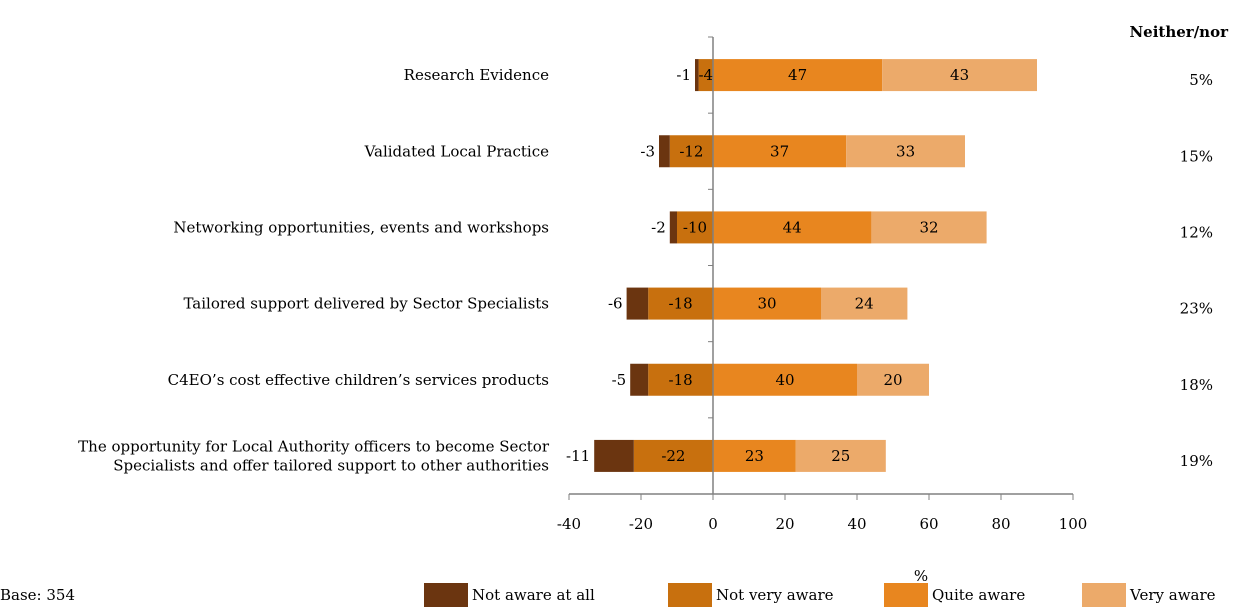  Describe the element at coordinates (1196, 309) in the screenshot. I see `neither-value: 23%` at that location.